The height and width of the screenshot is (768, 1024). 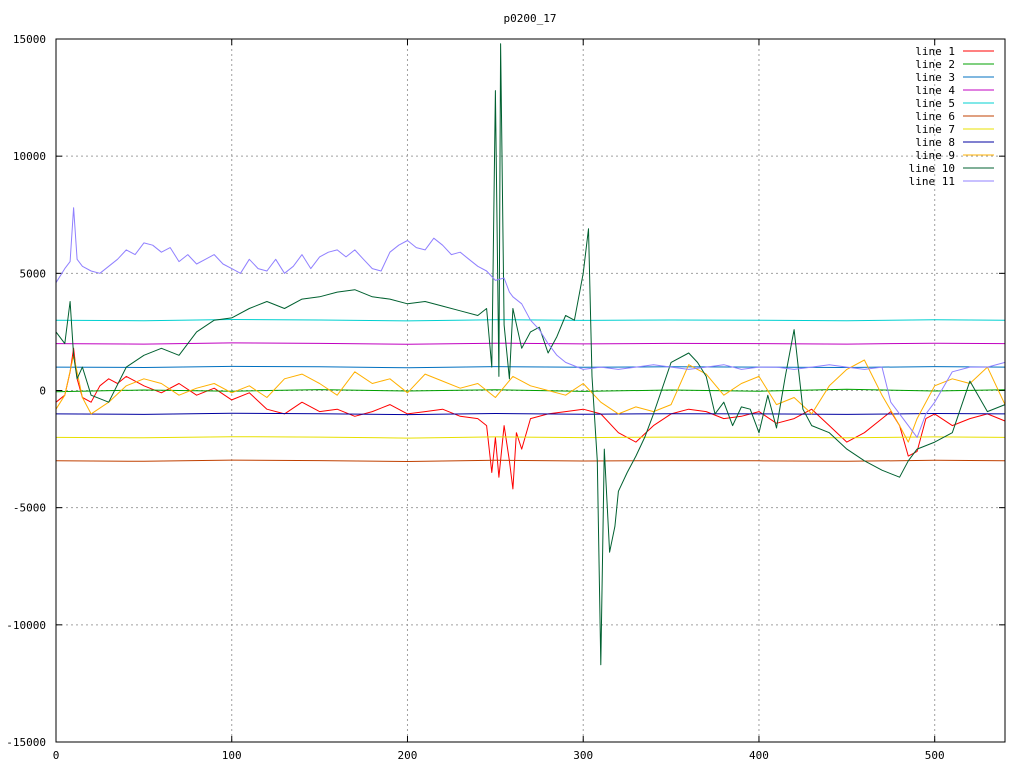 What do you see at coordinates (935, 51) in the screenshot?
I see `legend-label: line 1` at bounding box center [935, 51].